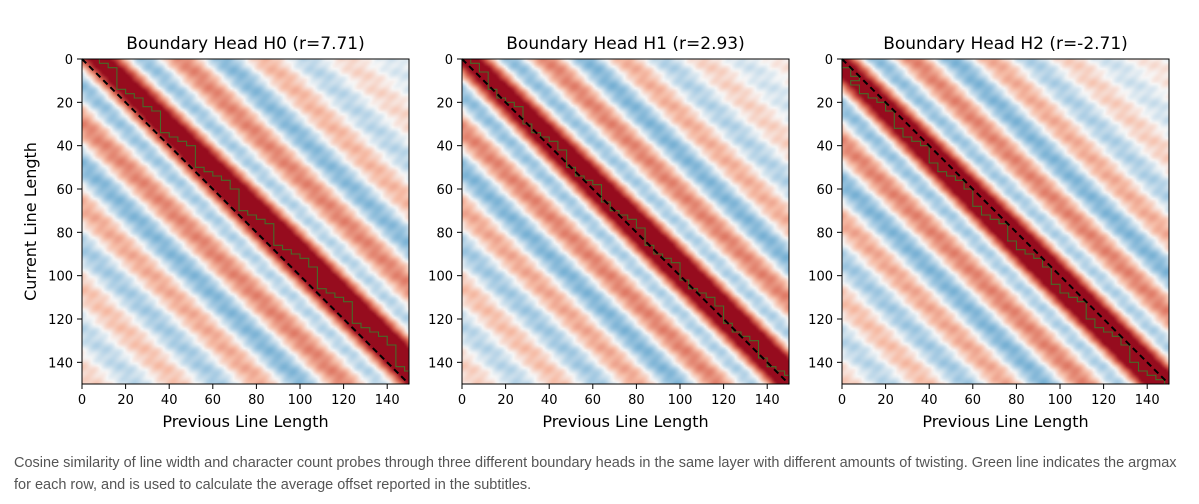  Describe the element at coordinates (625, 44) in the screenshot. I see `chart-title: Boundary Head H1 (r=2.93)` at that location.